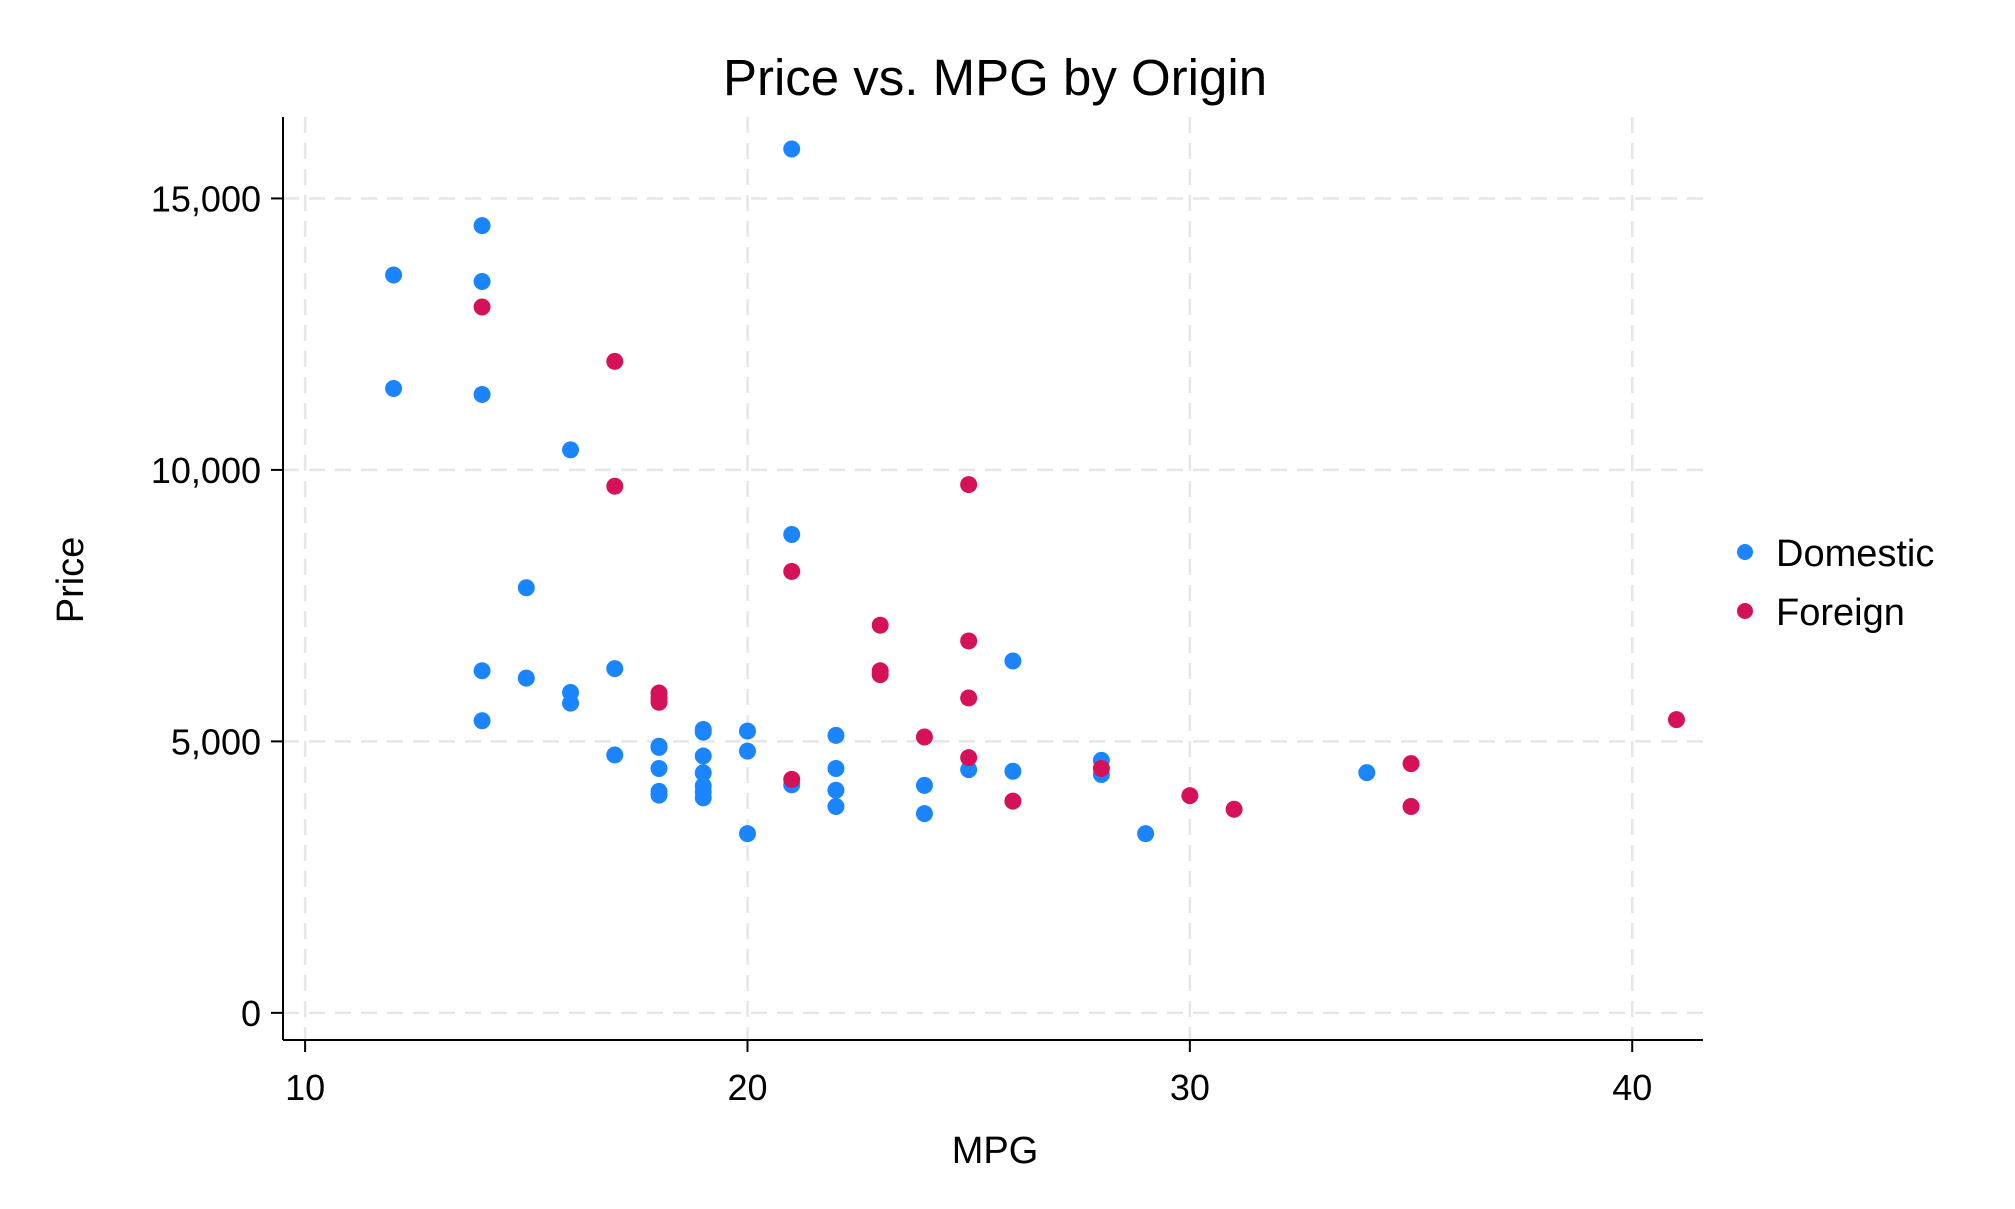 The image size is (2015, 1209). What do you see at coordinates (216, 741) in the screenshot?
I see `y-tick-label: 5,000` at bounding box center [216, 741].